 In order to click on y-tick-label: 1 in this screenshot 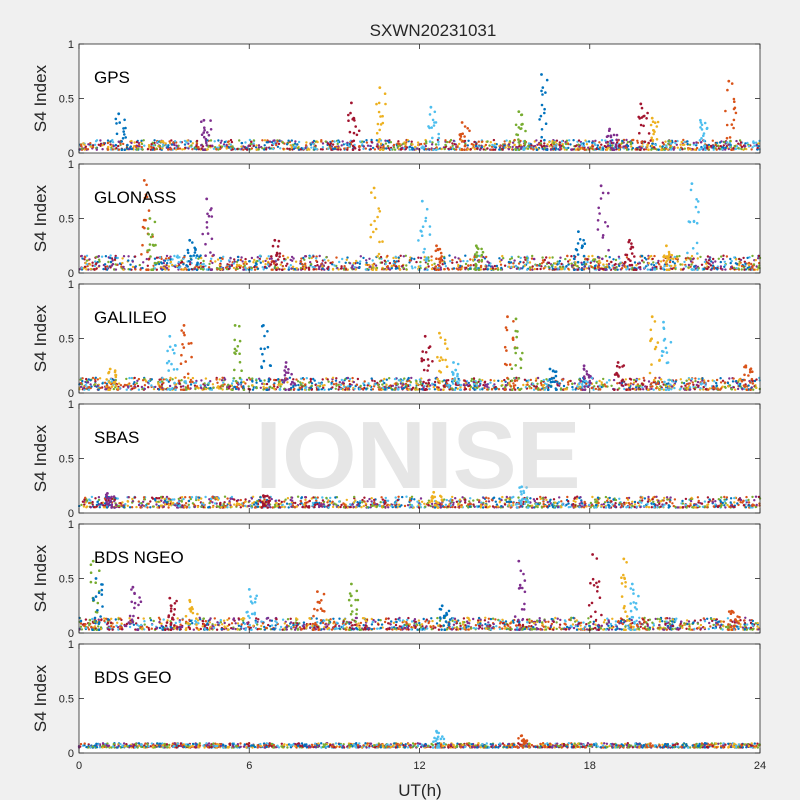, I will do `click(71, 45)`.